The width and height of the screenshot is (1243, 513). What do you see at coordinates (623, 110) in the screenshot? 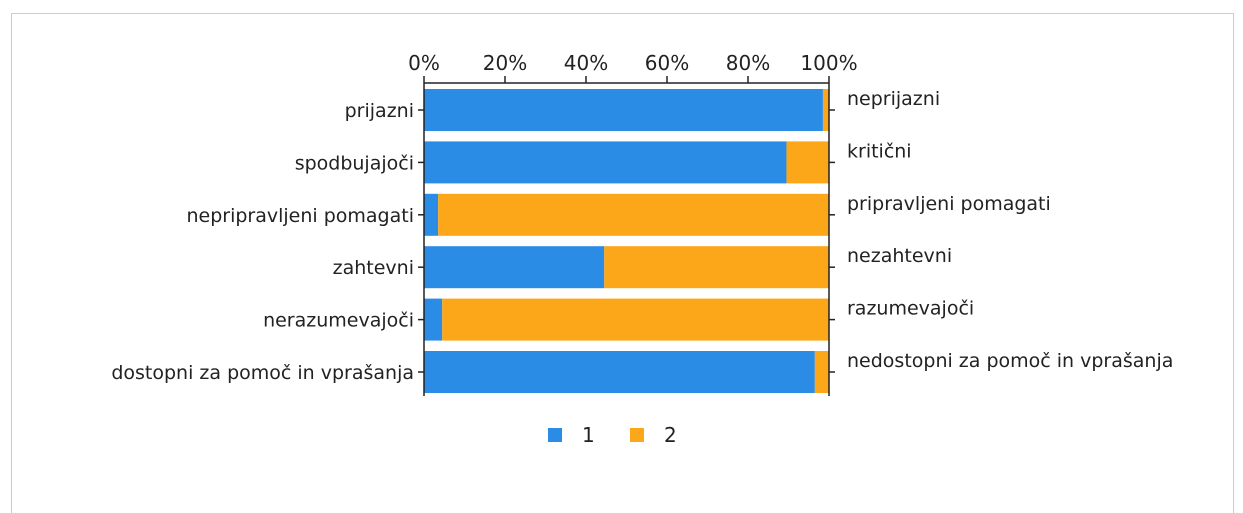
I see `bar-series1-row0` at bounding box center [623, 110].